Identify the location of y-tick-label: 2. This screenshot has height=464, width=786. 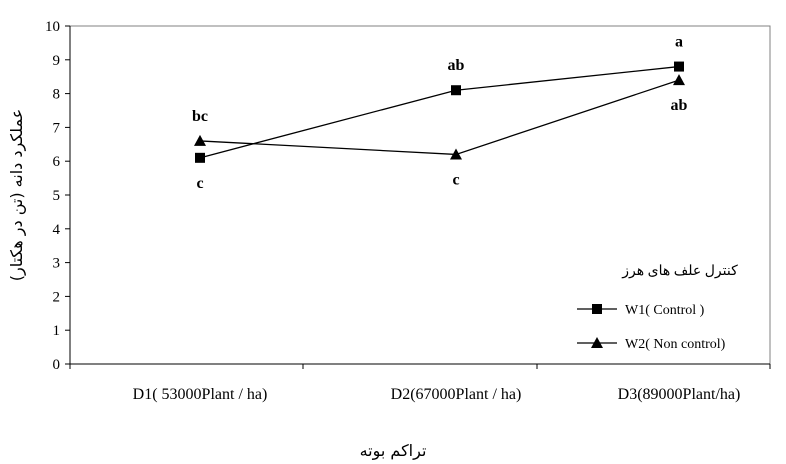
(57, 297).